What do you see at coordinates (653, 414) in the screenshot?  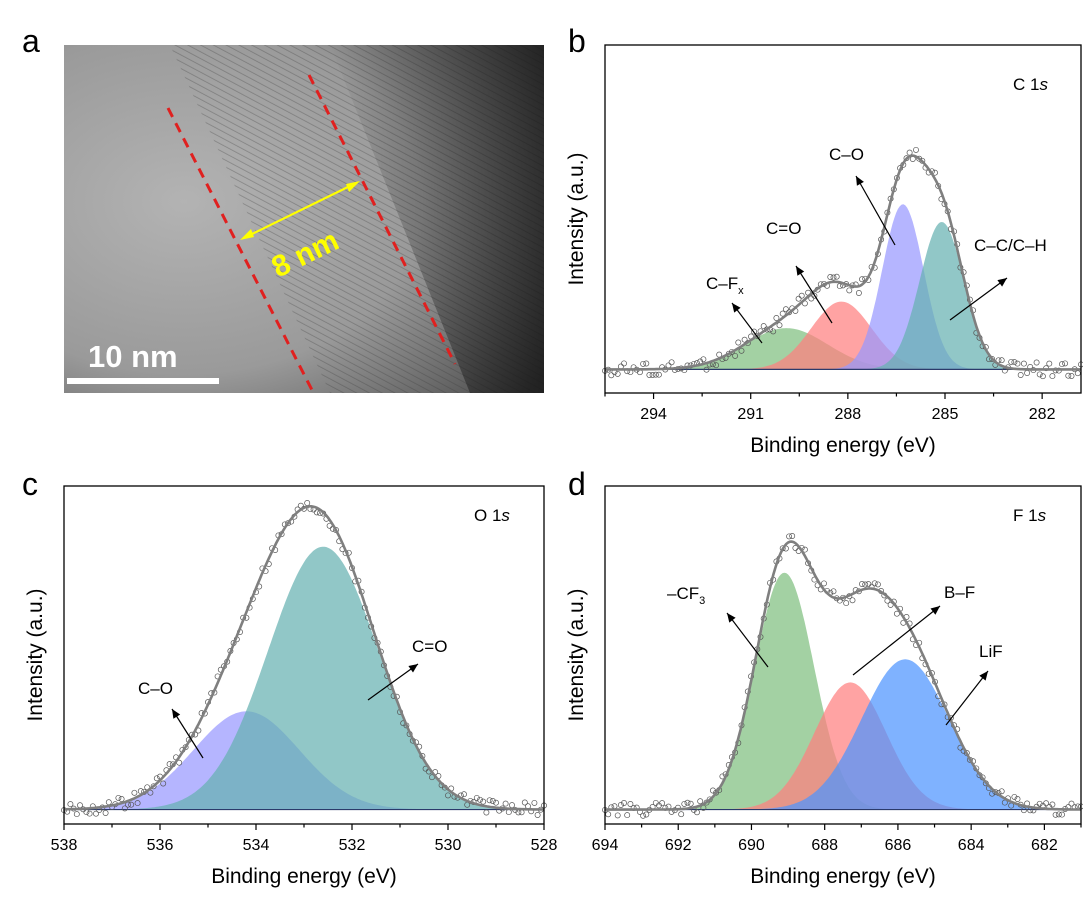 I see `x-tick-label: 294` at bounding box center [653, 414].